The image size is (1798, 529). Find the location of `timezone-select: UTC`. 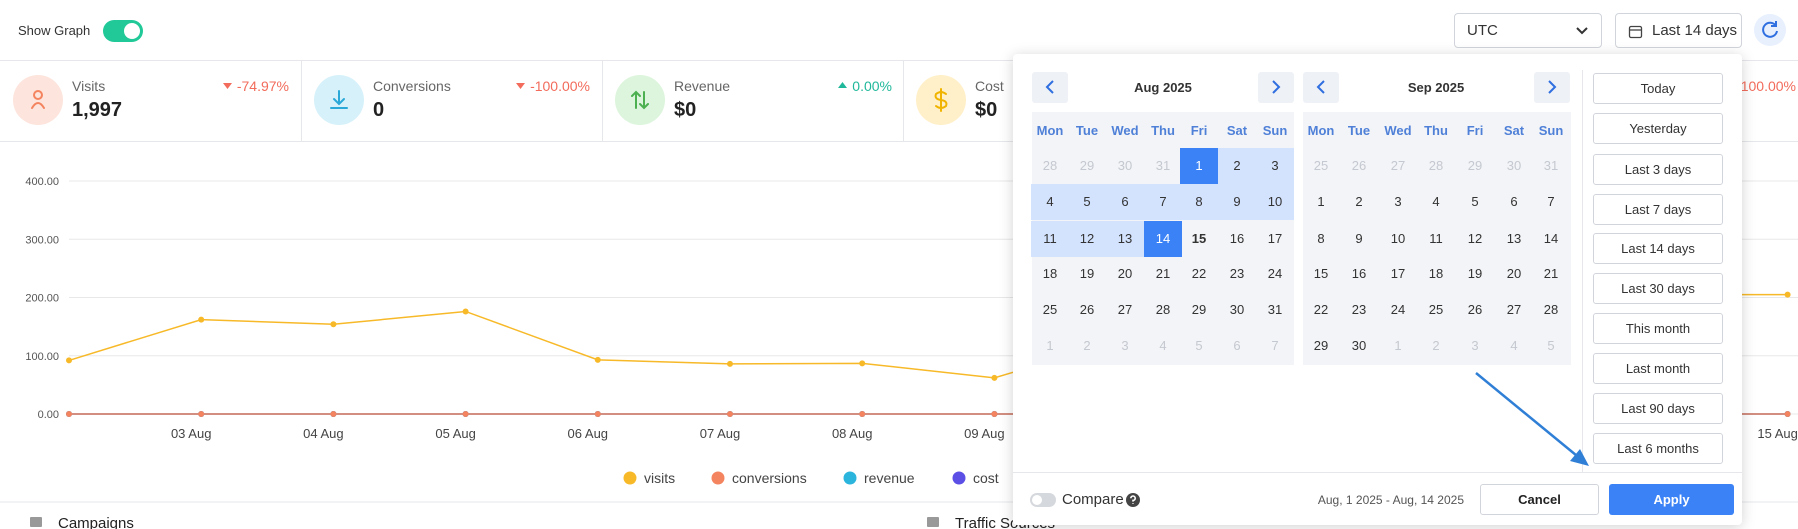

timezone-select: UTC is located at coordinates (1528, 30).